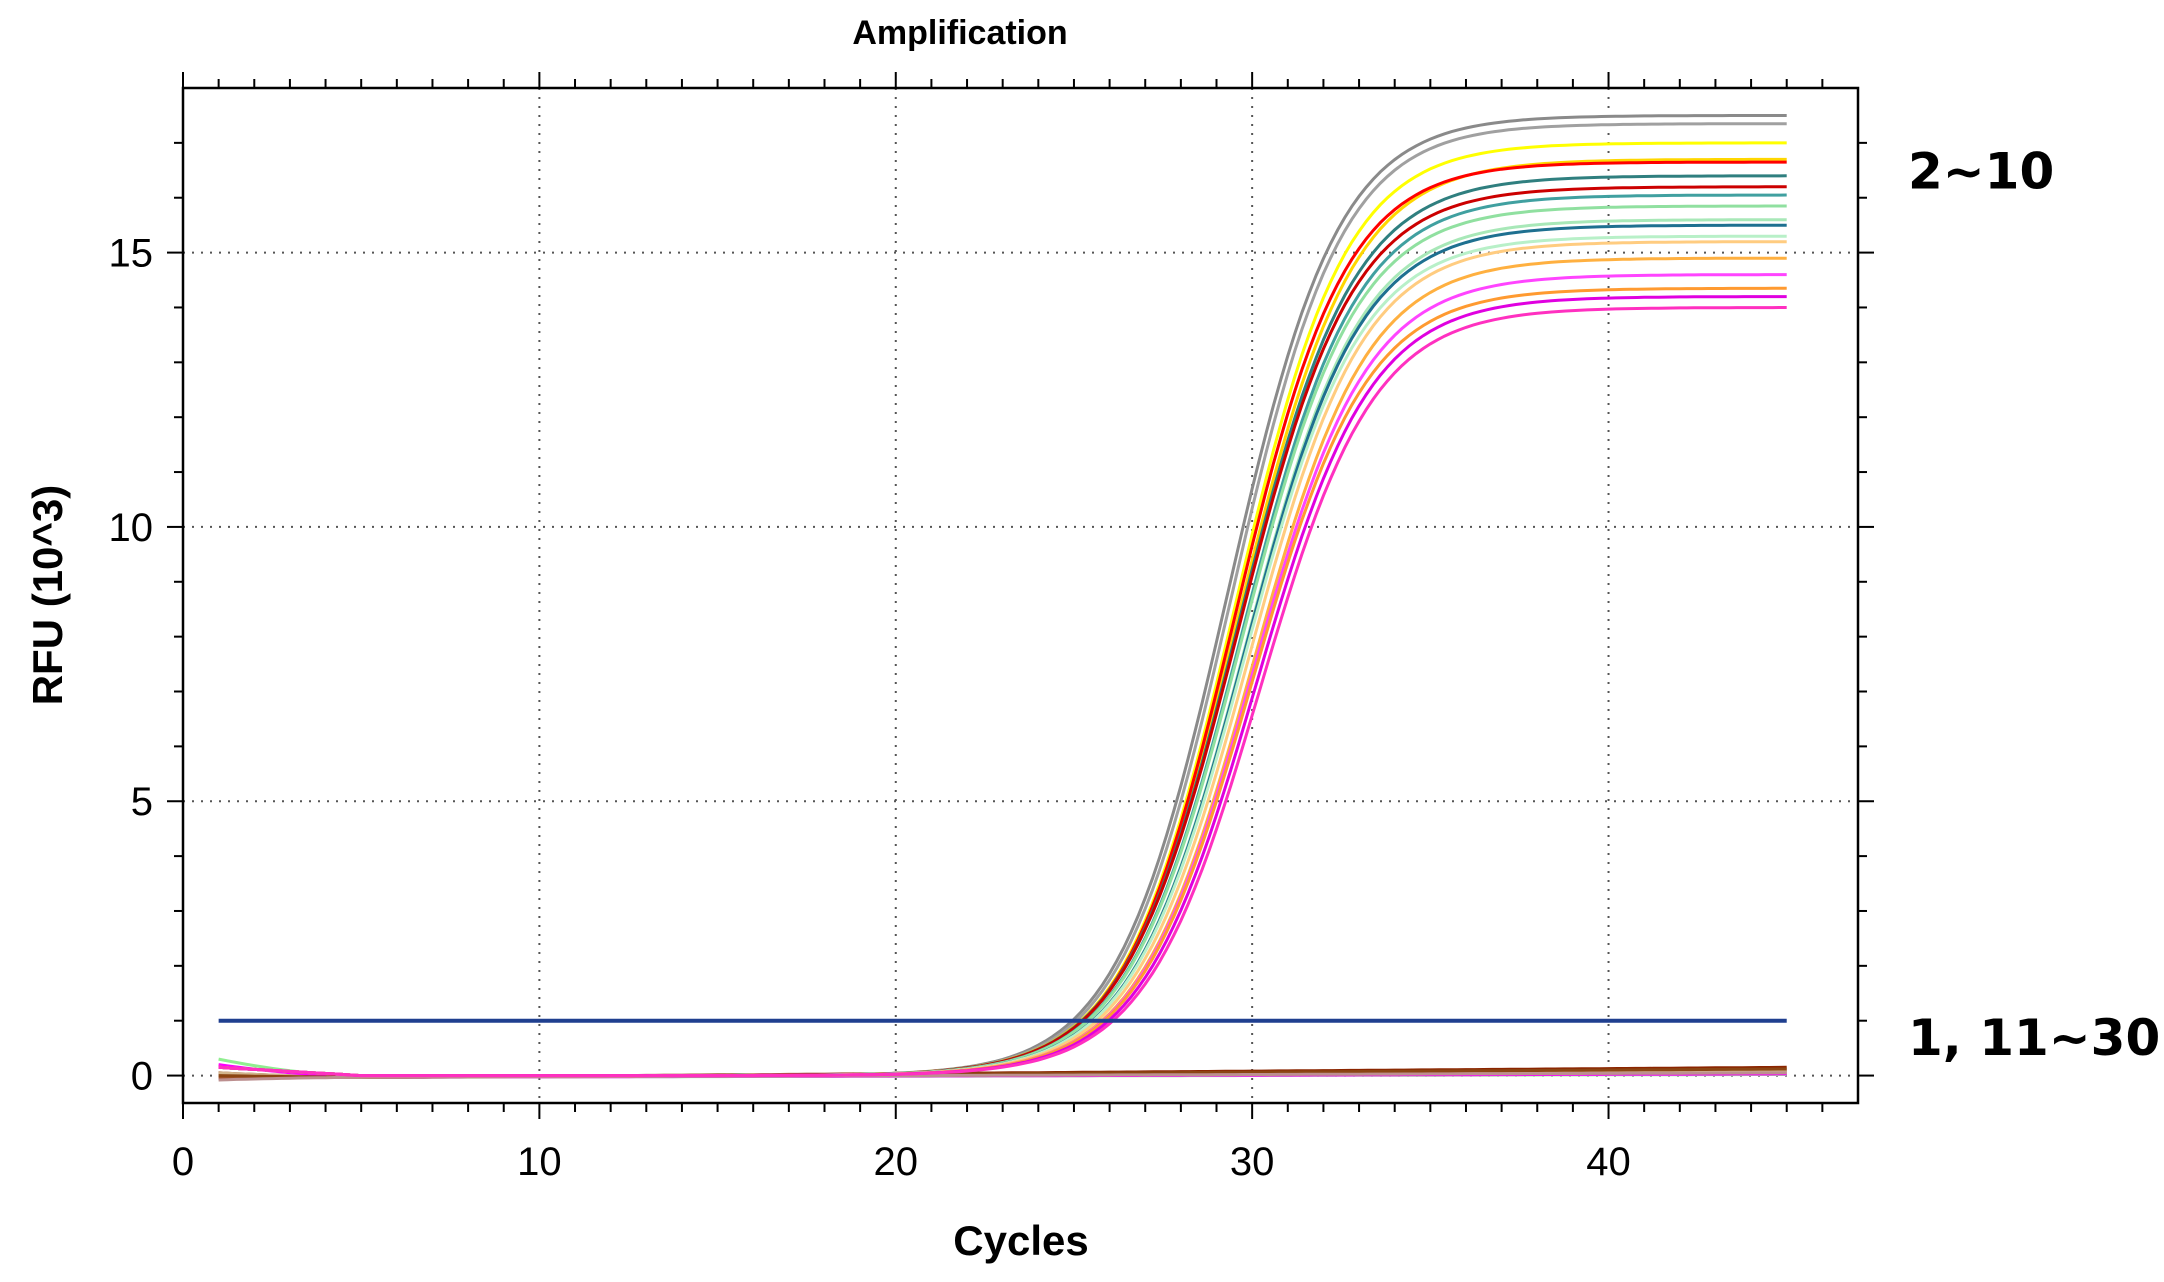  Describe the element at coordinates (183, 1162) in the screenshot. I see `x-tick-label: 0` at that location.